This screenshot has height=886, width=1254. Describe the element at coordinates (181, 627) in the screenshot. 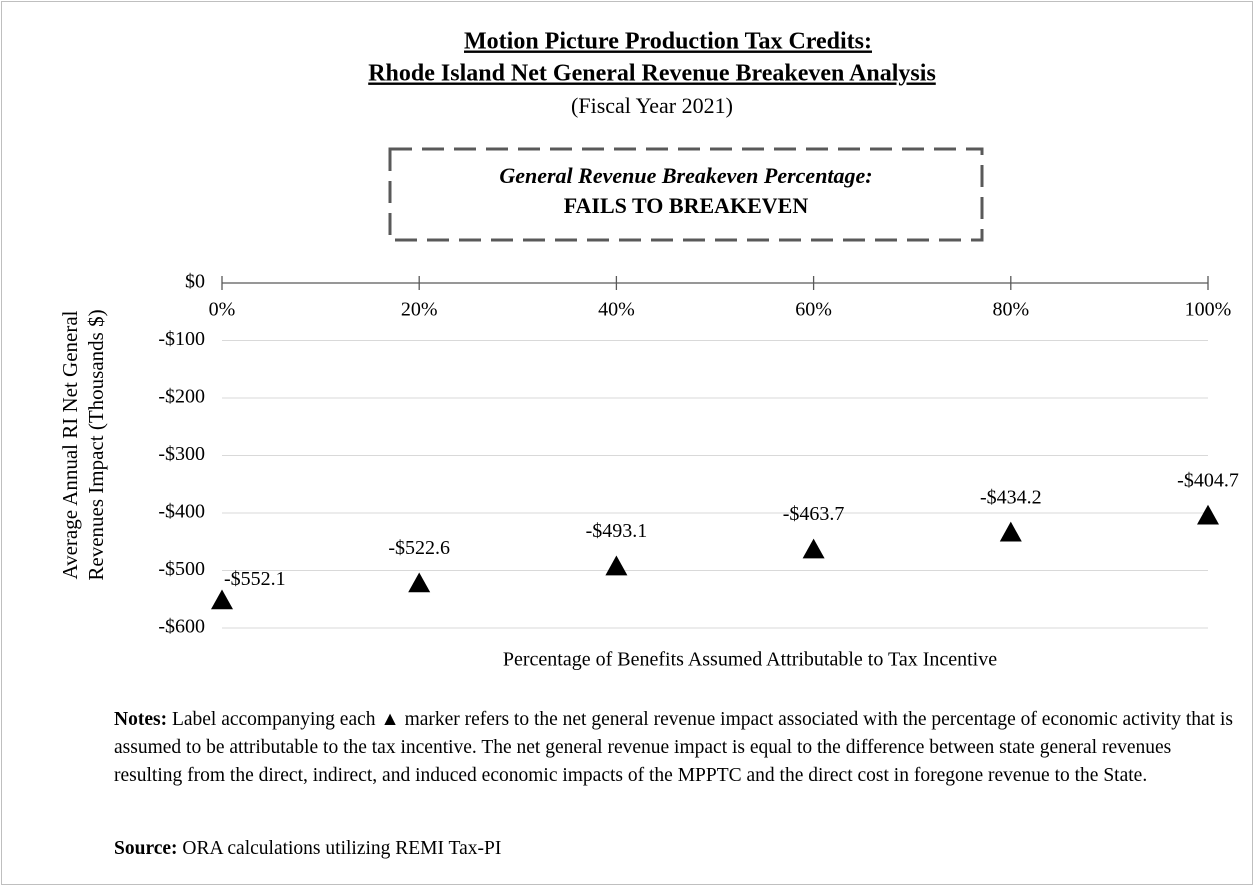

I see `y-tick-label: -$600` at that location.